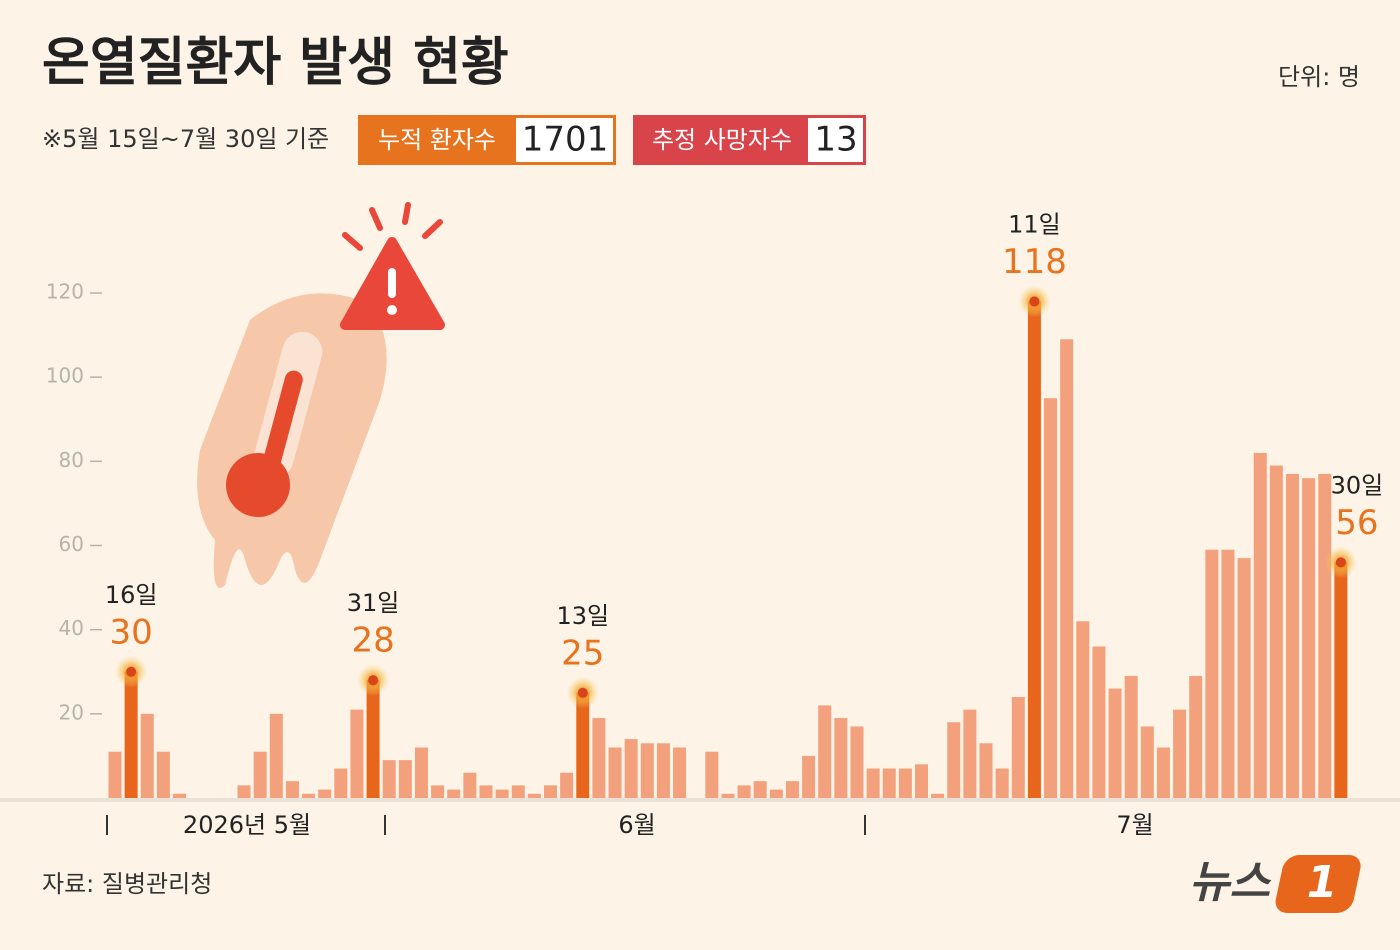 The image size is (1400, 950). Describe the element at coordinates (275, 63) in the screenshot. I see `title: 온열질환자 발생 현황` at that location.